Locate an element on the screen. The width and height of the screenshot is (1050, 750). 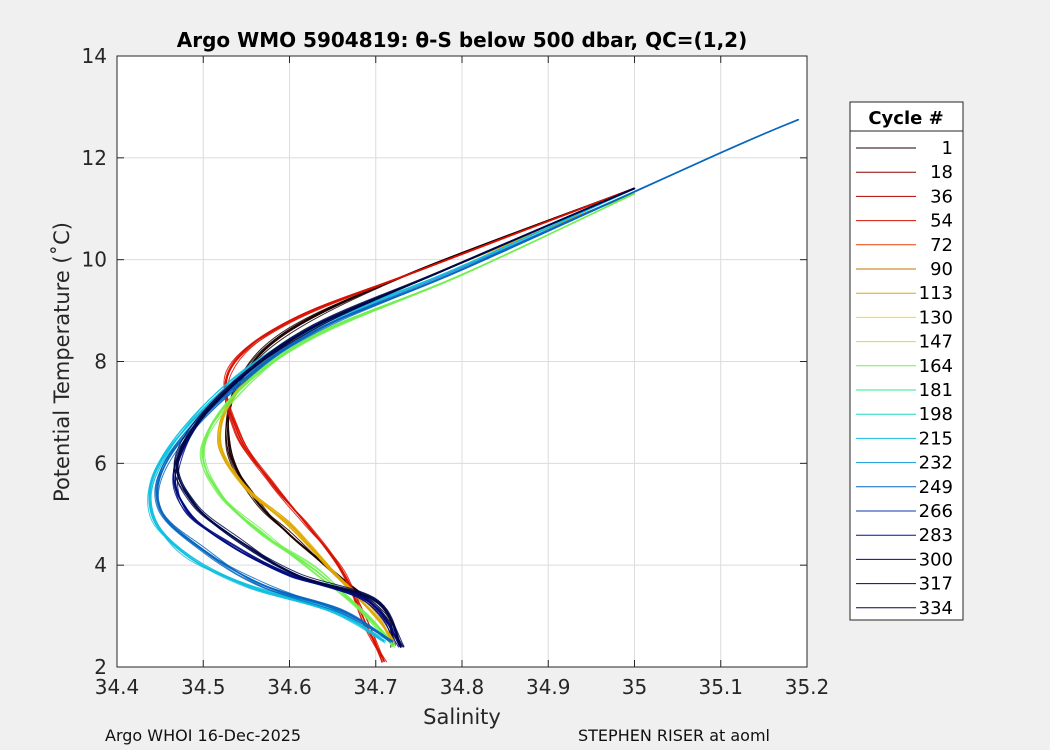
legend-title: Cycle # is located at coordinates (905, 118).